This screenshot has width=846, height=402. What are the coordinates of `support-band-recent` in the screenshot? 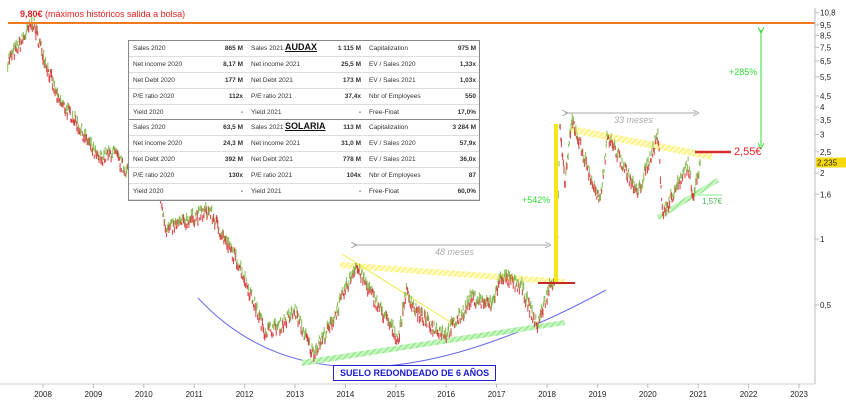 It's located at (688, 199).